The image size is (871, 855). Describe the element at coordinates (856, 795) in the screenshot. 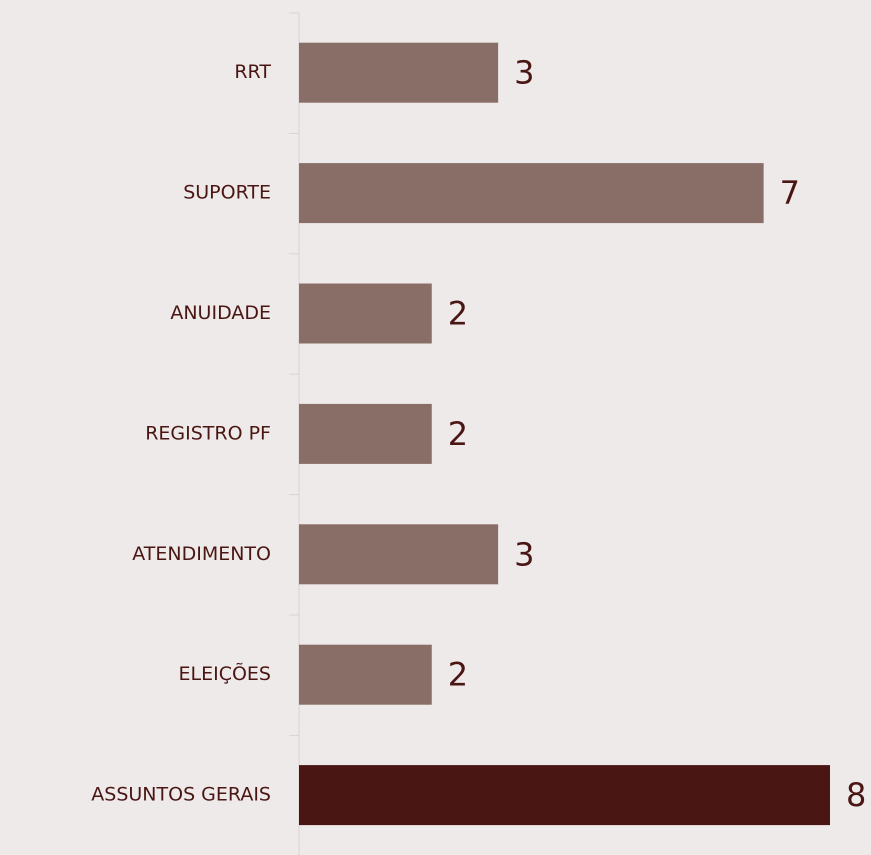

I see `data-label: 8` at that location.